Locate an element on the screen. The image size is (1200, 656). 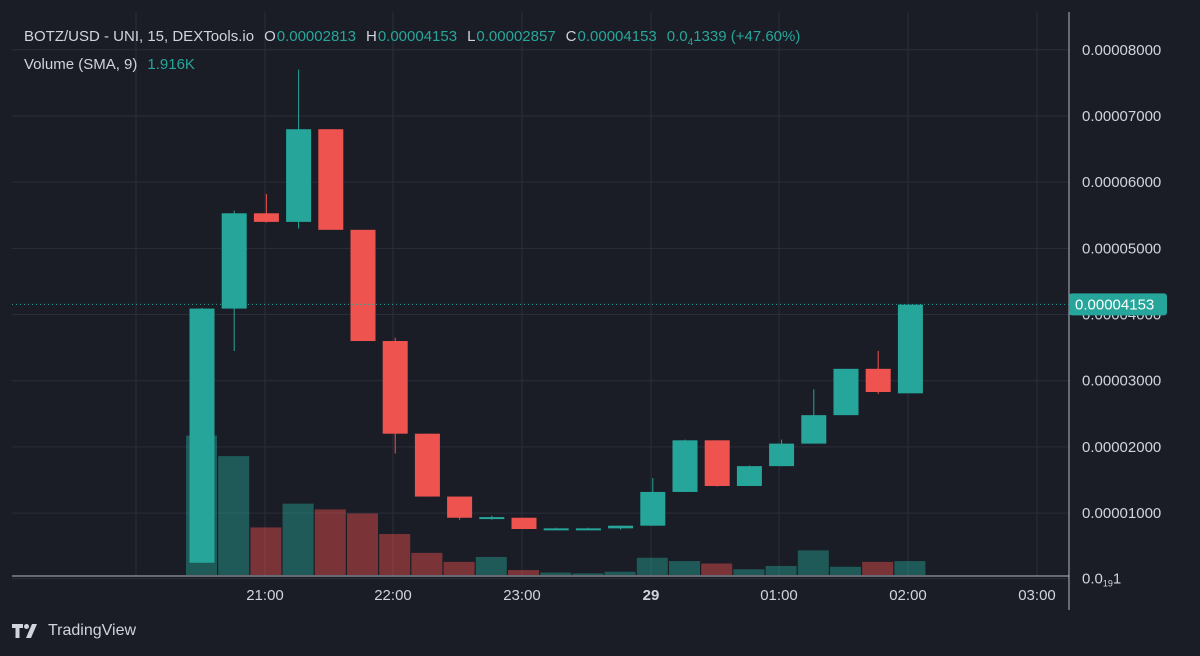
volume-label: Volume (SMA, 9) is located at coordinates (81, 64).